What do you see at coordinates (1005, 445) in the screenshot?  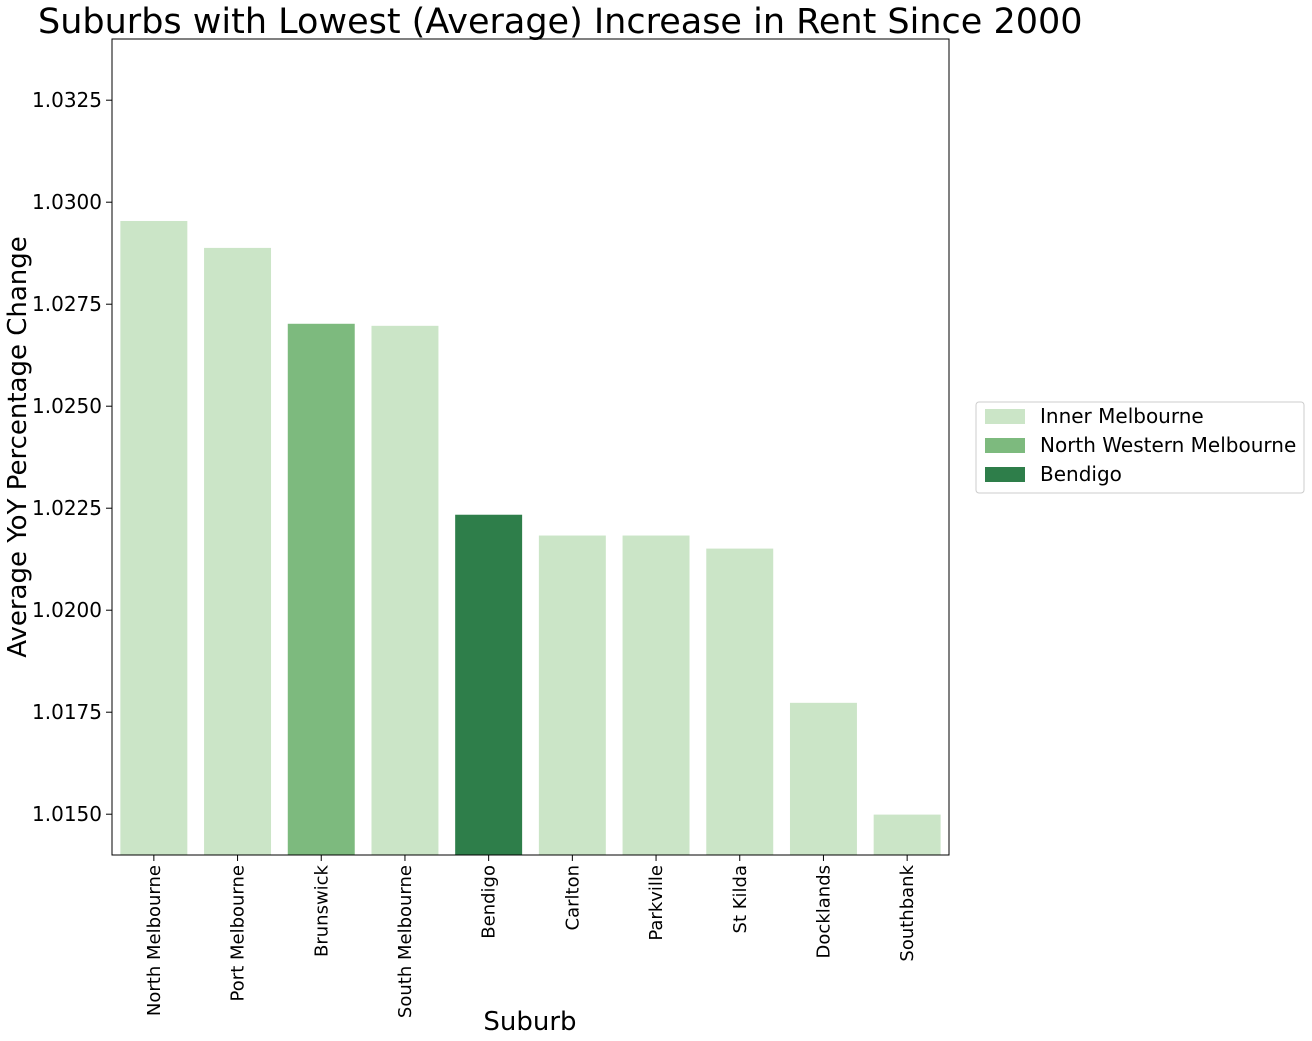 I see `legend-swatch-north-western-melbourne` at bounding box center [1005, 445].